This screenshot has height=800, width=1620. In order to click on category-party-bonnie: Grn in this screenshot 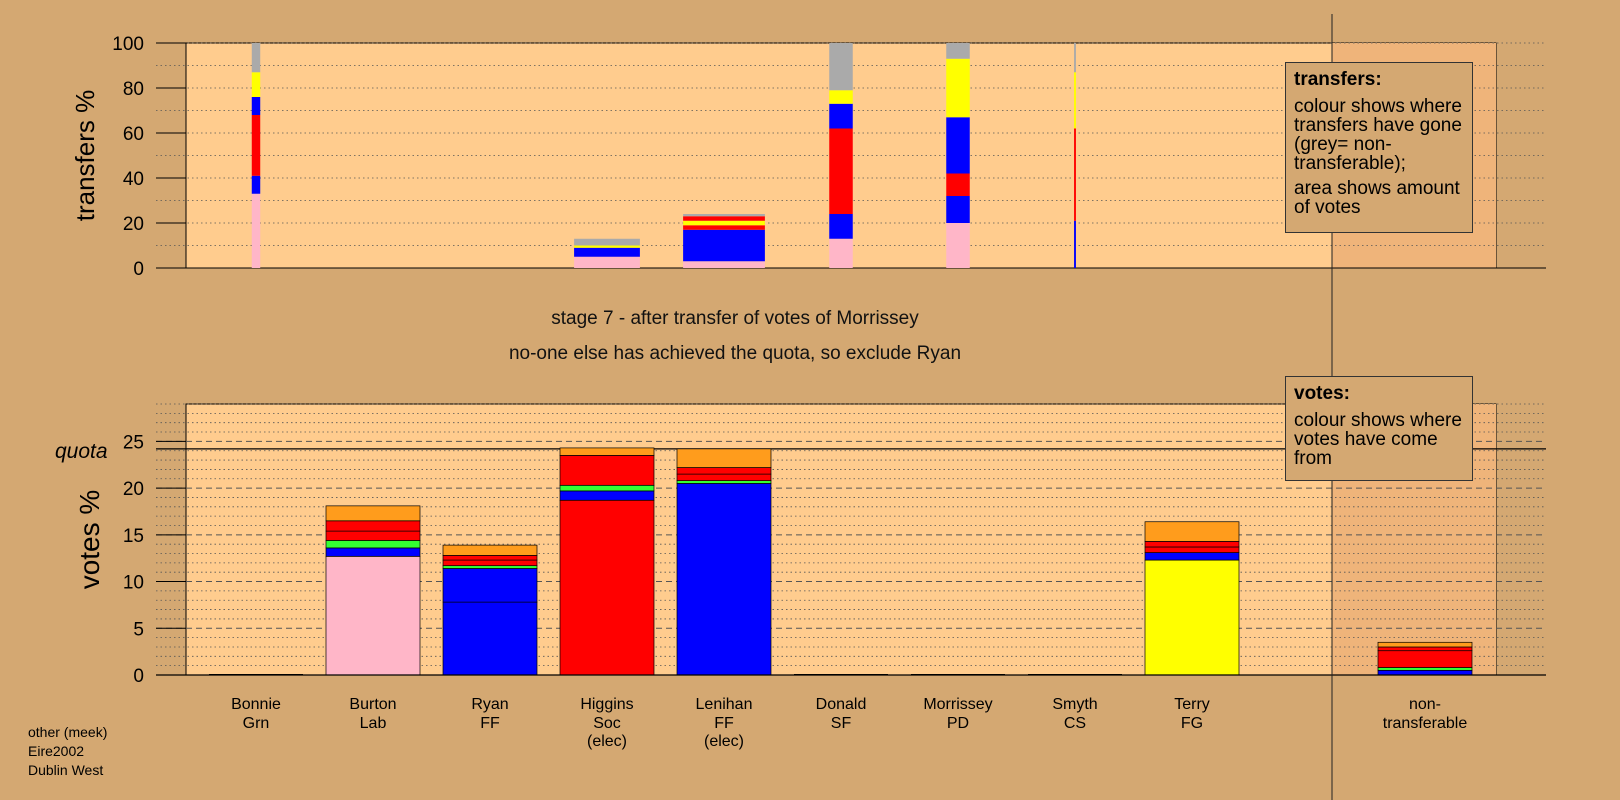, I will do `click(256, 723)`.